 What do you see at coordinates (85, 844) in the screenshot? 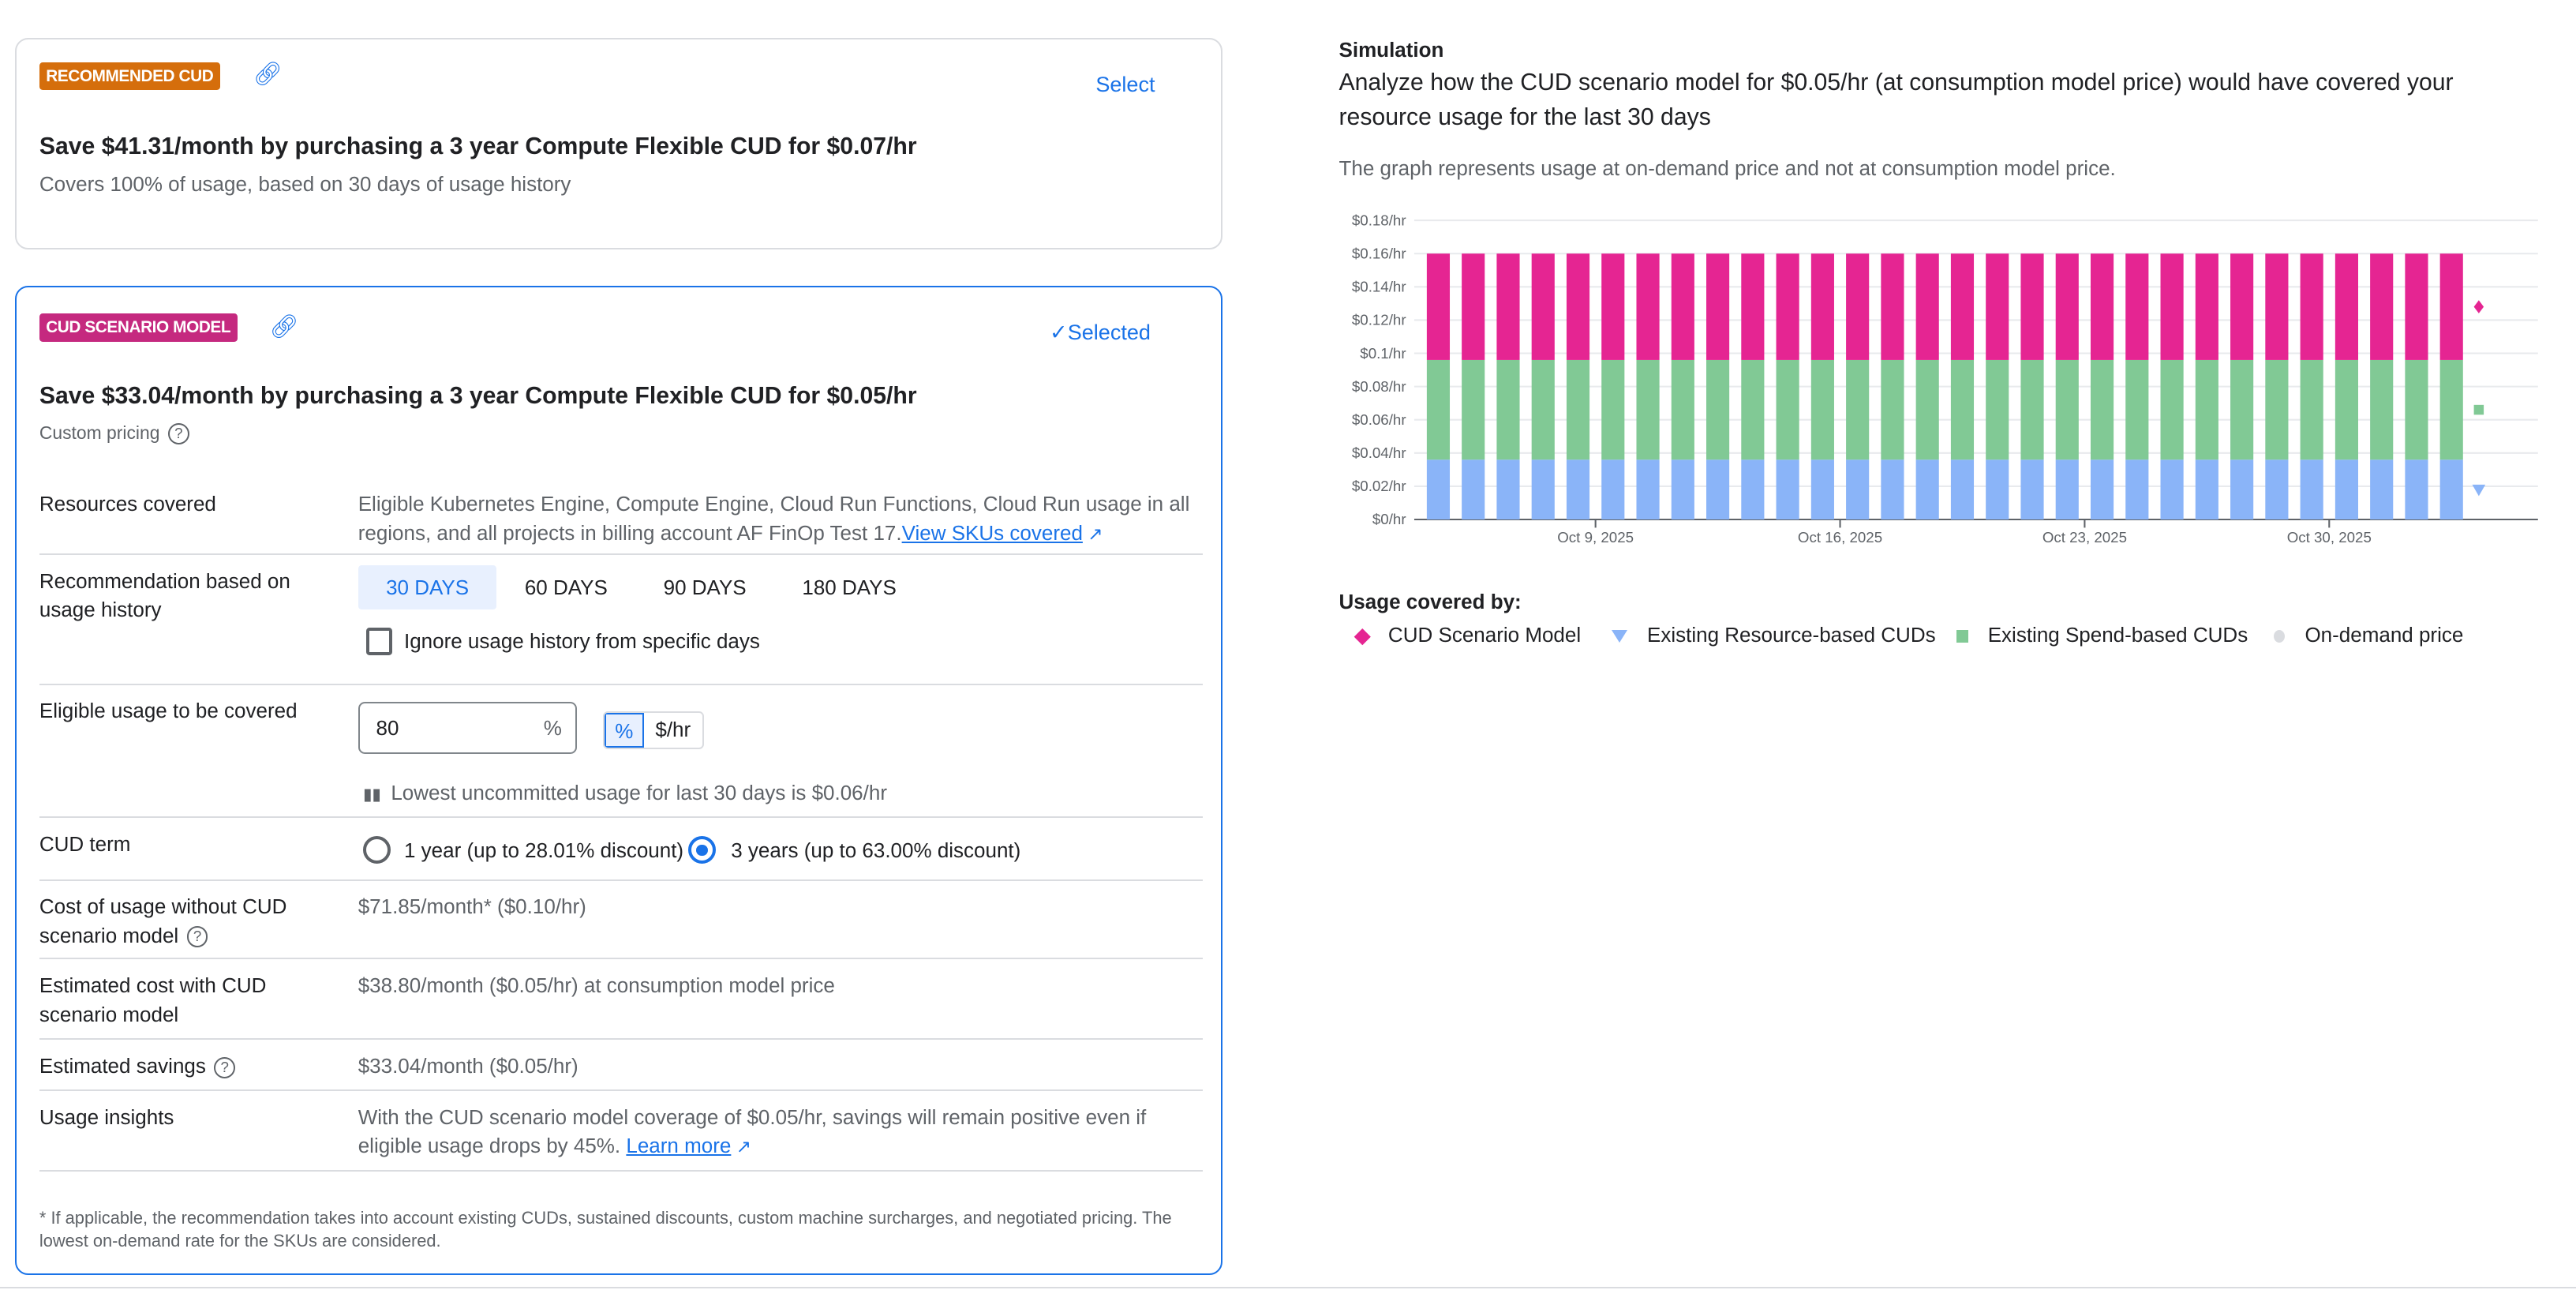
I see `term-label: CUD term` at bounding box center [85, 844].